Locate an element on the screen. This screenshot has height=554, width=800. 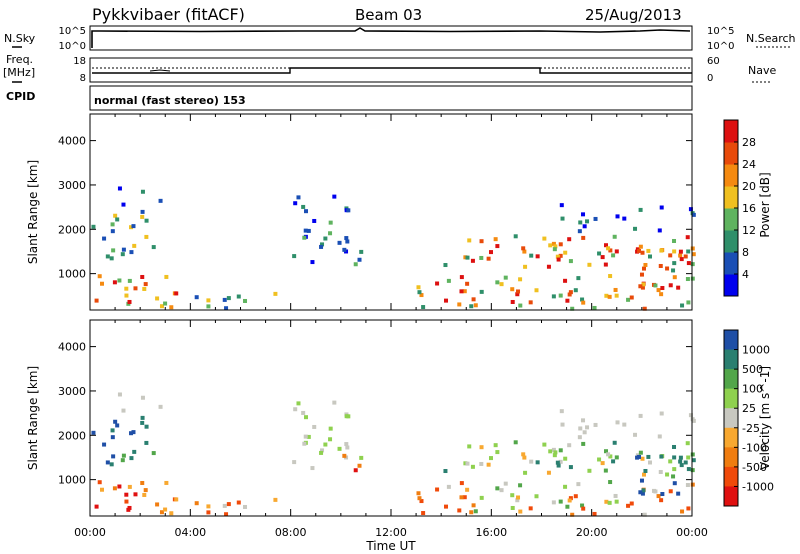
colorbar-segment is located at coordinates (731, 241).